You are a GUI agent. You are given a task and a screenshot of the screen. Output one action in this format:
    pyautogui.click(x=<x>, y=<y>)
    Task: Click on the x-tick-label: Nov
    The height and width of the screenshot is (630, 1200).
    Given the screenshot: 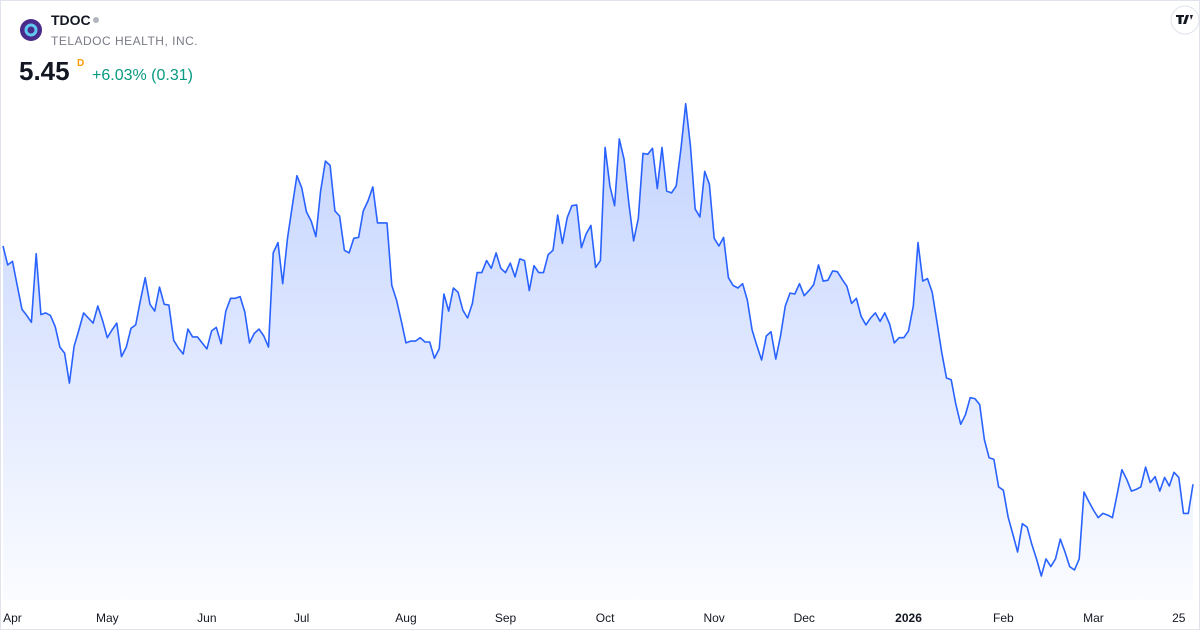 What is the action you would take?
    pyautogui.click(x=713, y=618)
    